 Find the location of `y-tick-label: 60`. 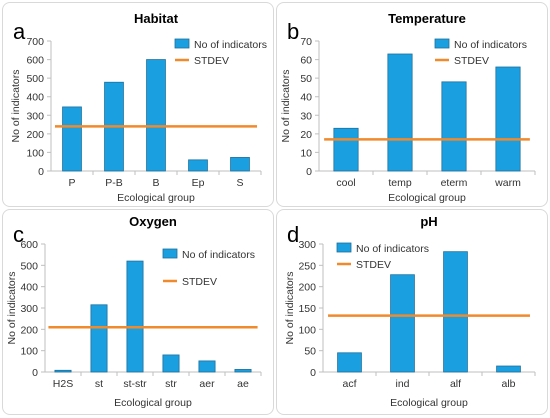

y-tick-label: 60 is located at coordinates (306, 61).